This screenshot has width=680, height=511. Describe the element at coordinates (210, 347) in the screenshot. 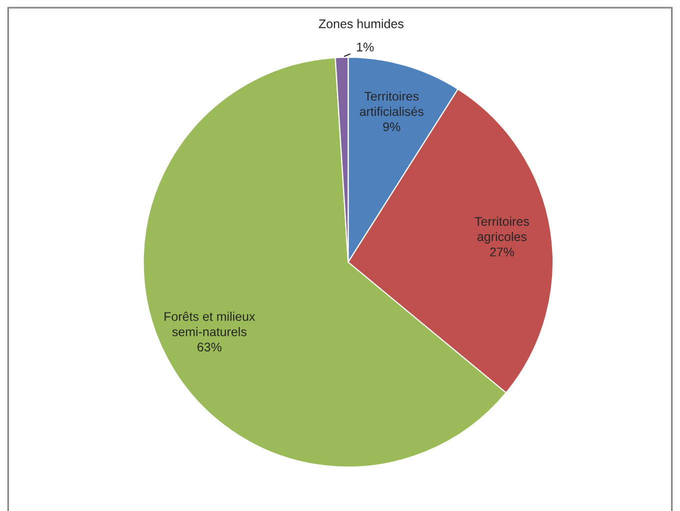

I see `data-label: 63%` at that location.